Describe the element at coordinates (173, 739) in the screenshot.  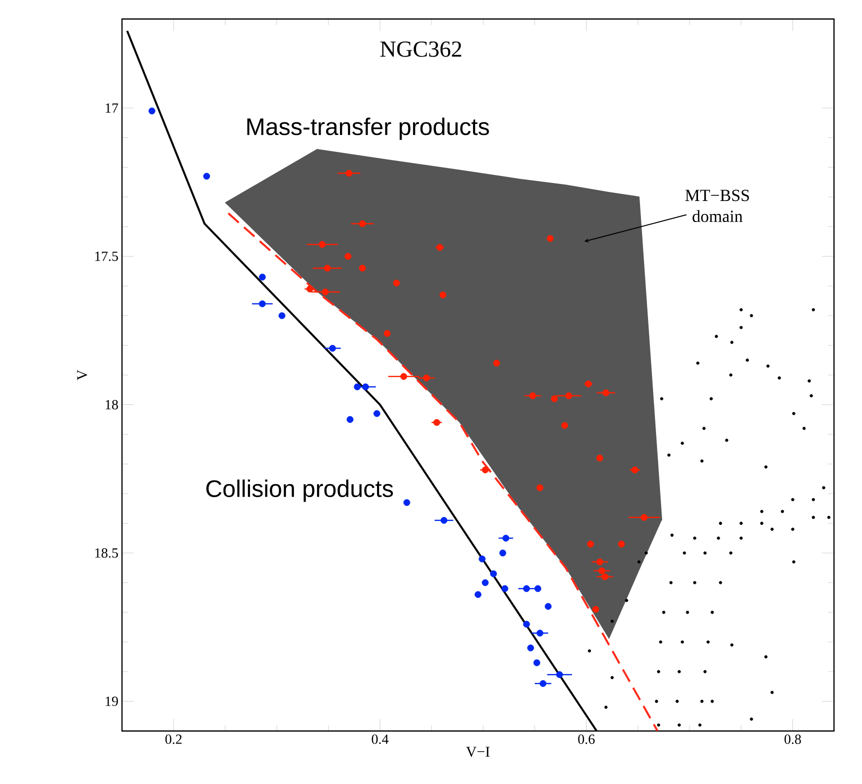
I see `x-tick-label: 0.2` at that location.